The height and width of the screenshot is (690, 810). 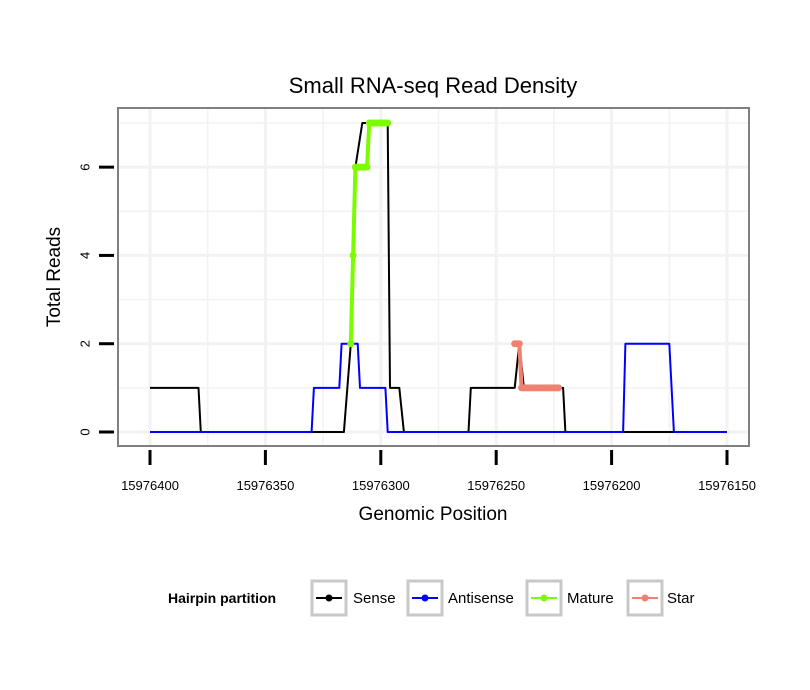 I want to click on y-tick-label: 4, so click(x=84, y=255).